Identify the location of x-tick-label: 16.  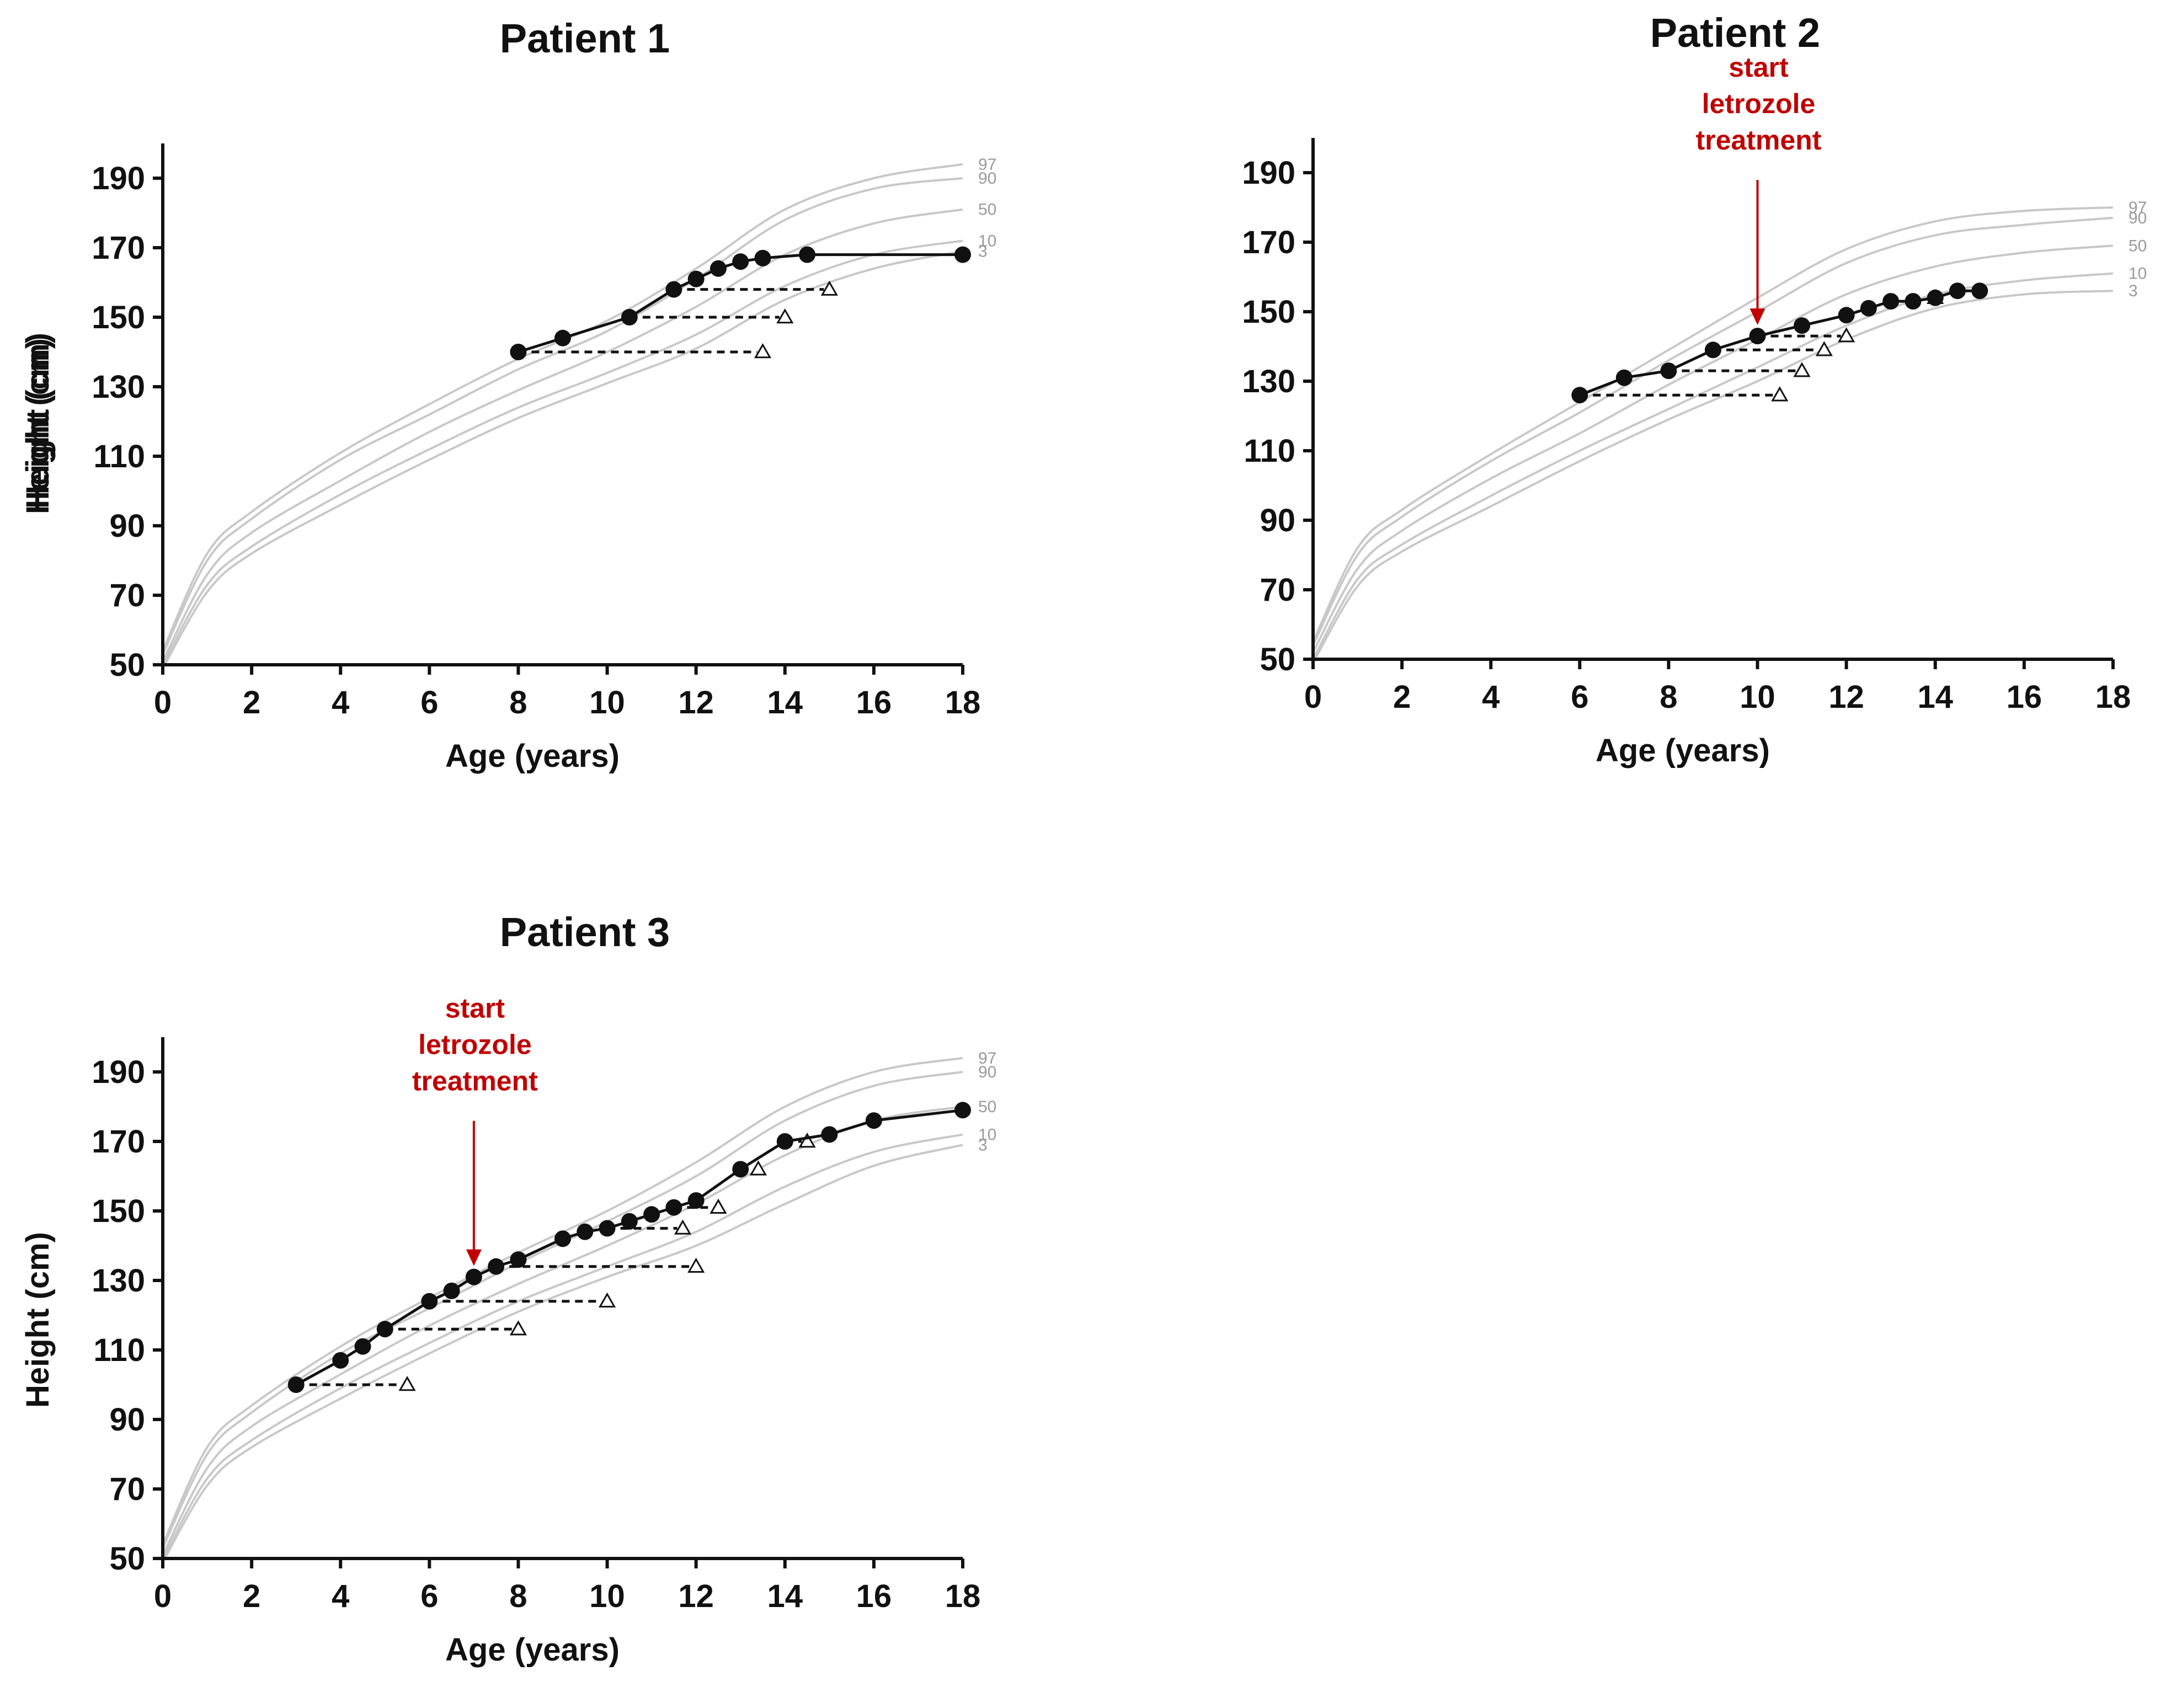
(874, 1596).